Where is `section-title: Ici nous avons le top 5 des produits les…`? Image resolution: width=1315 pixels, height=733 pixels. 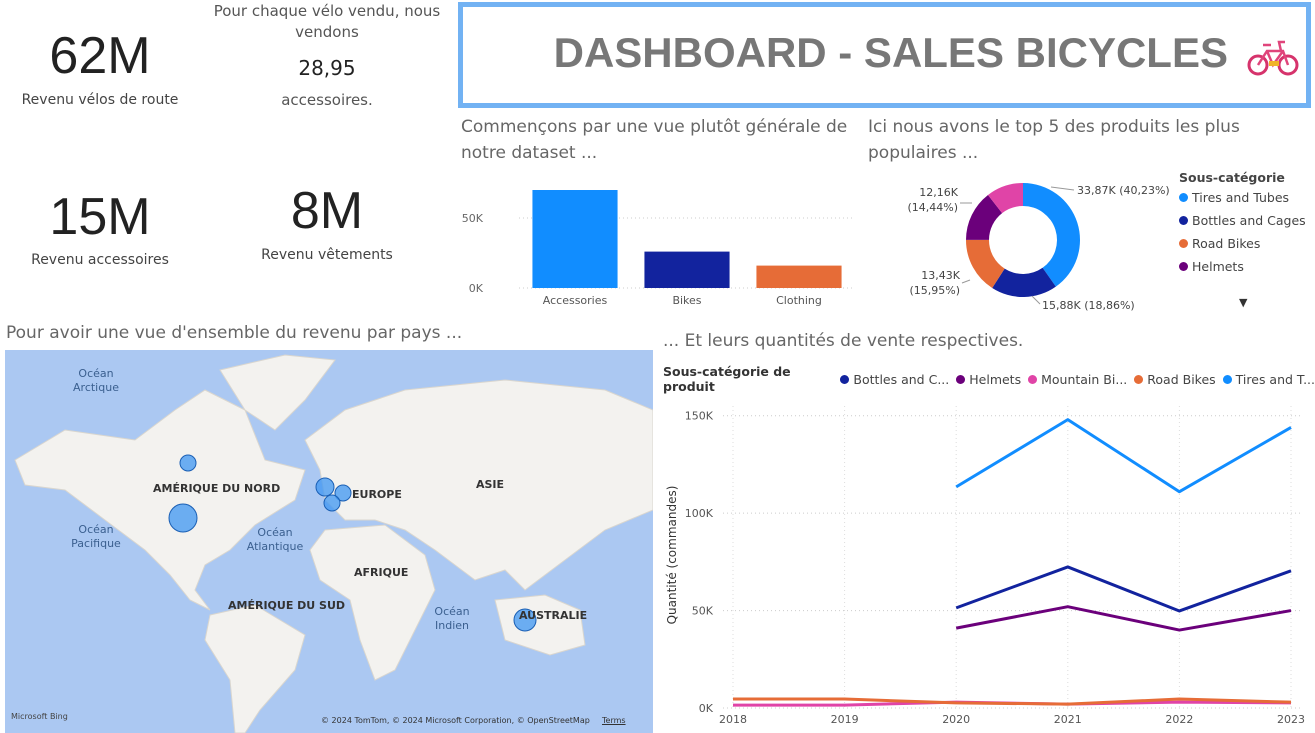 section-title: Ici nous avons le top 5 des produits les… is located at coordinates (1054, 140).